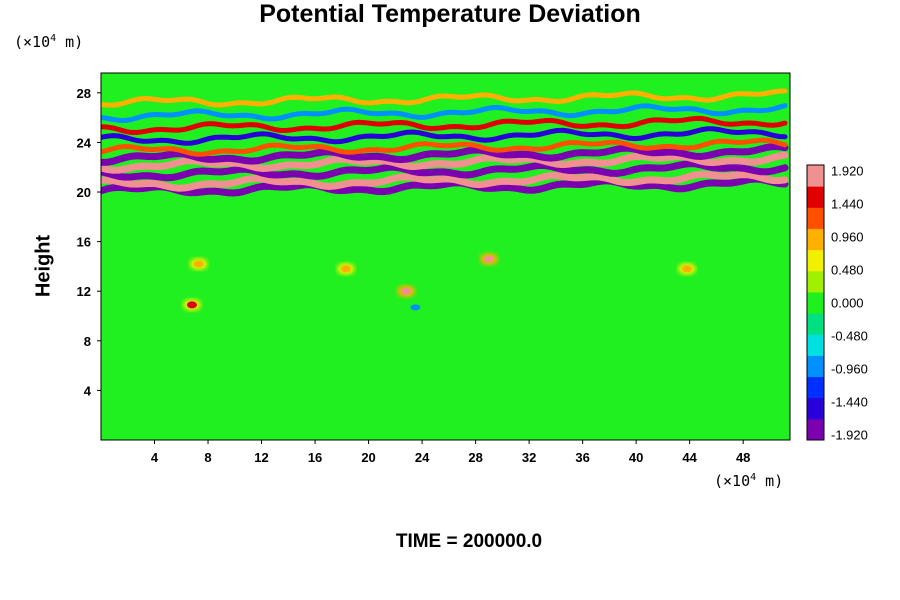 This screenshot has width=900, height=600. I want to click on x-tick-label: 12, so click(261, 457).